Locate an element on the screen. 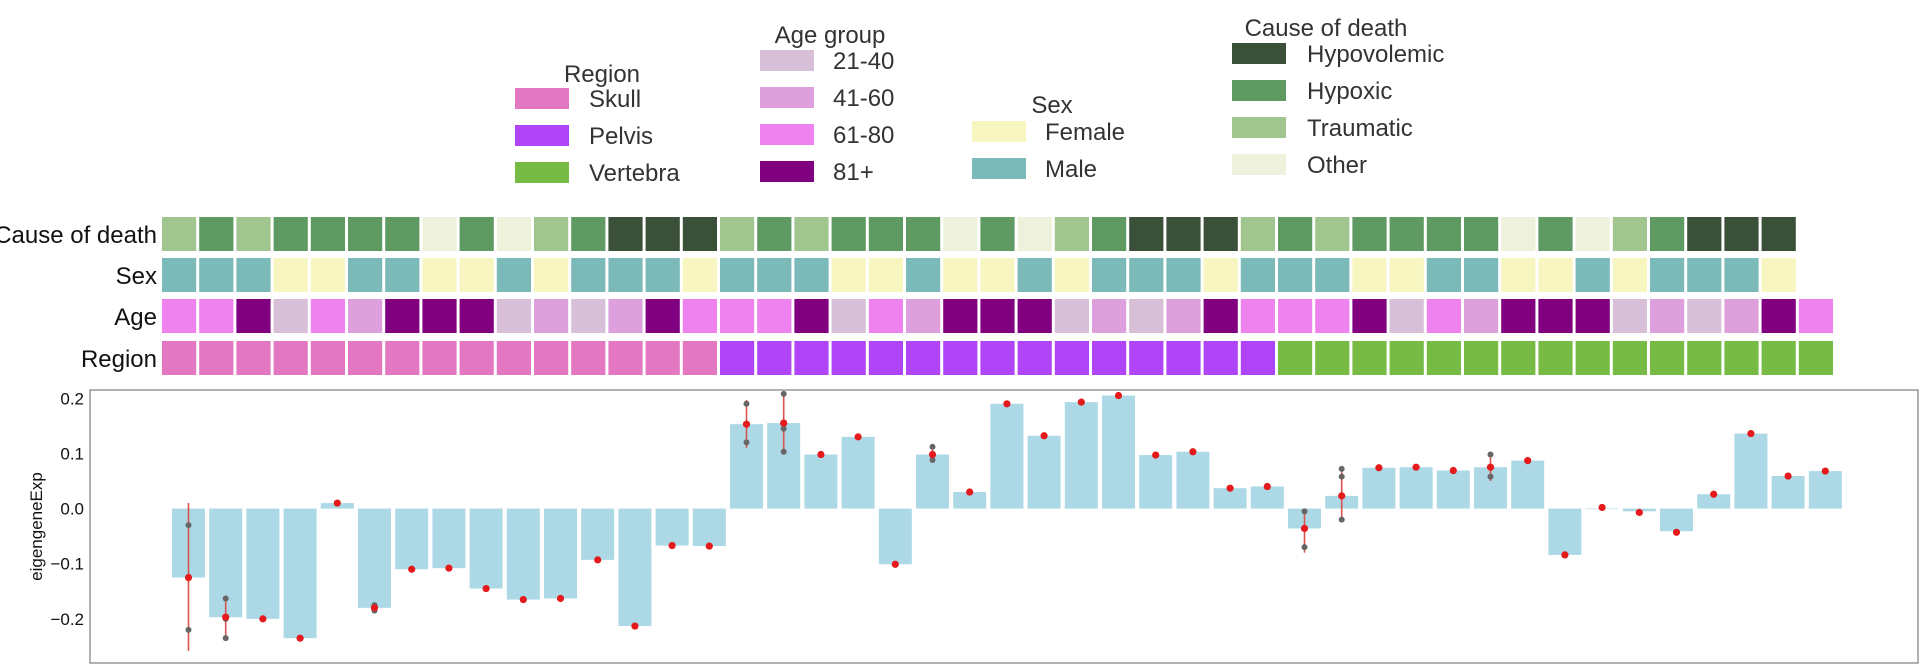 This screenshot has height=668, width=1920. legend-swatch-female is located at coordinates (999, 131).